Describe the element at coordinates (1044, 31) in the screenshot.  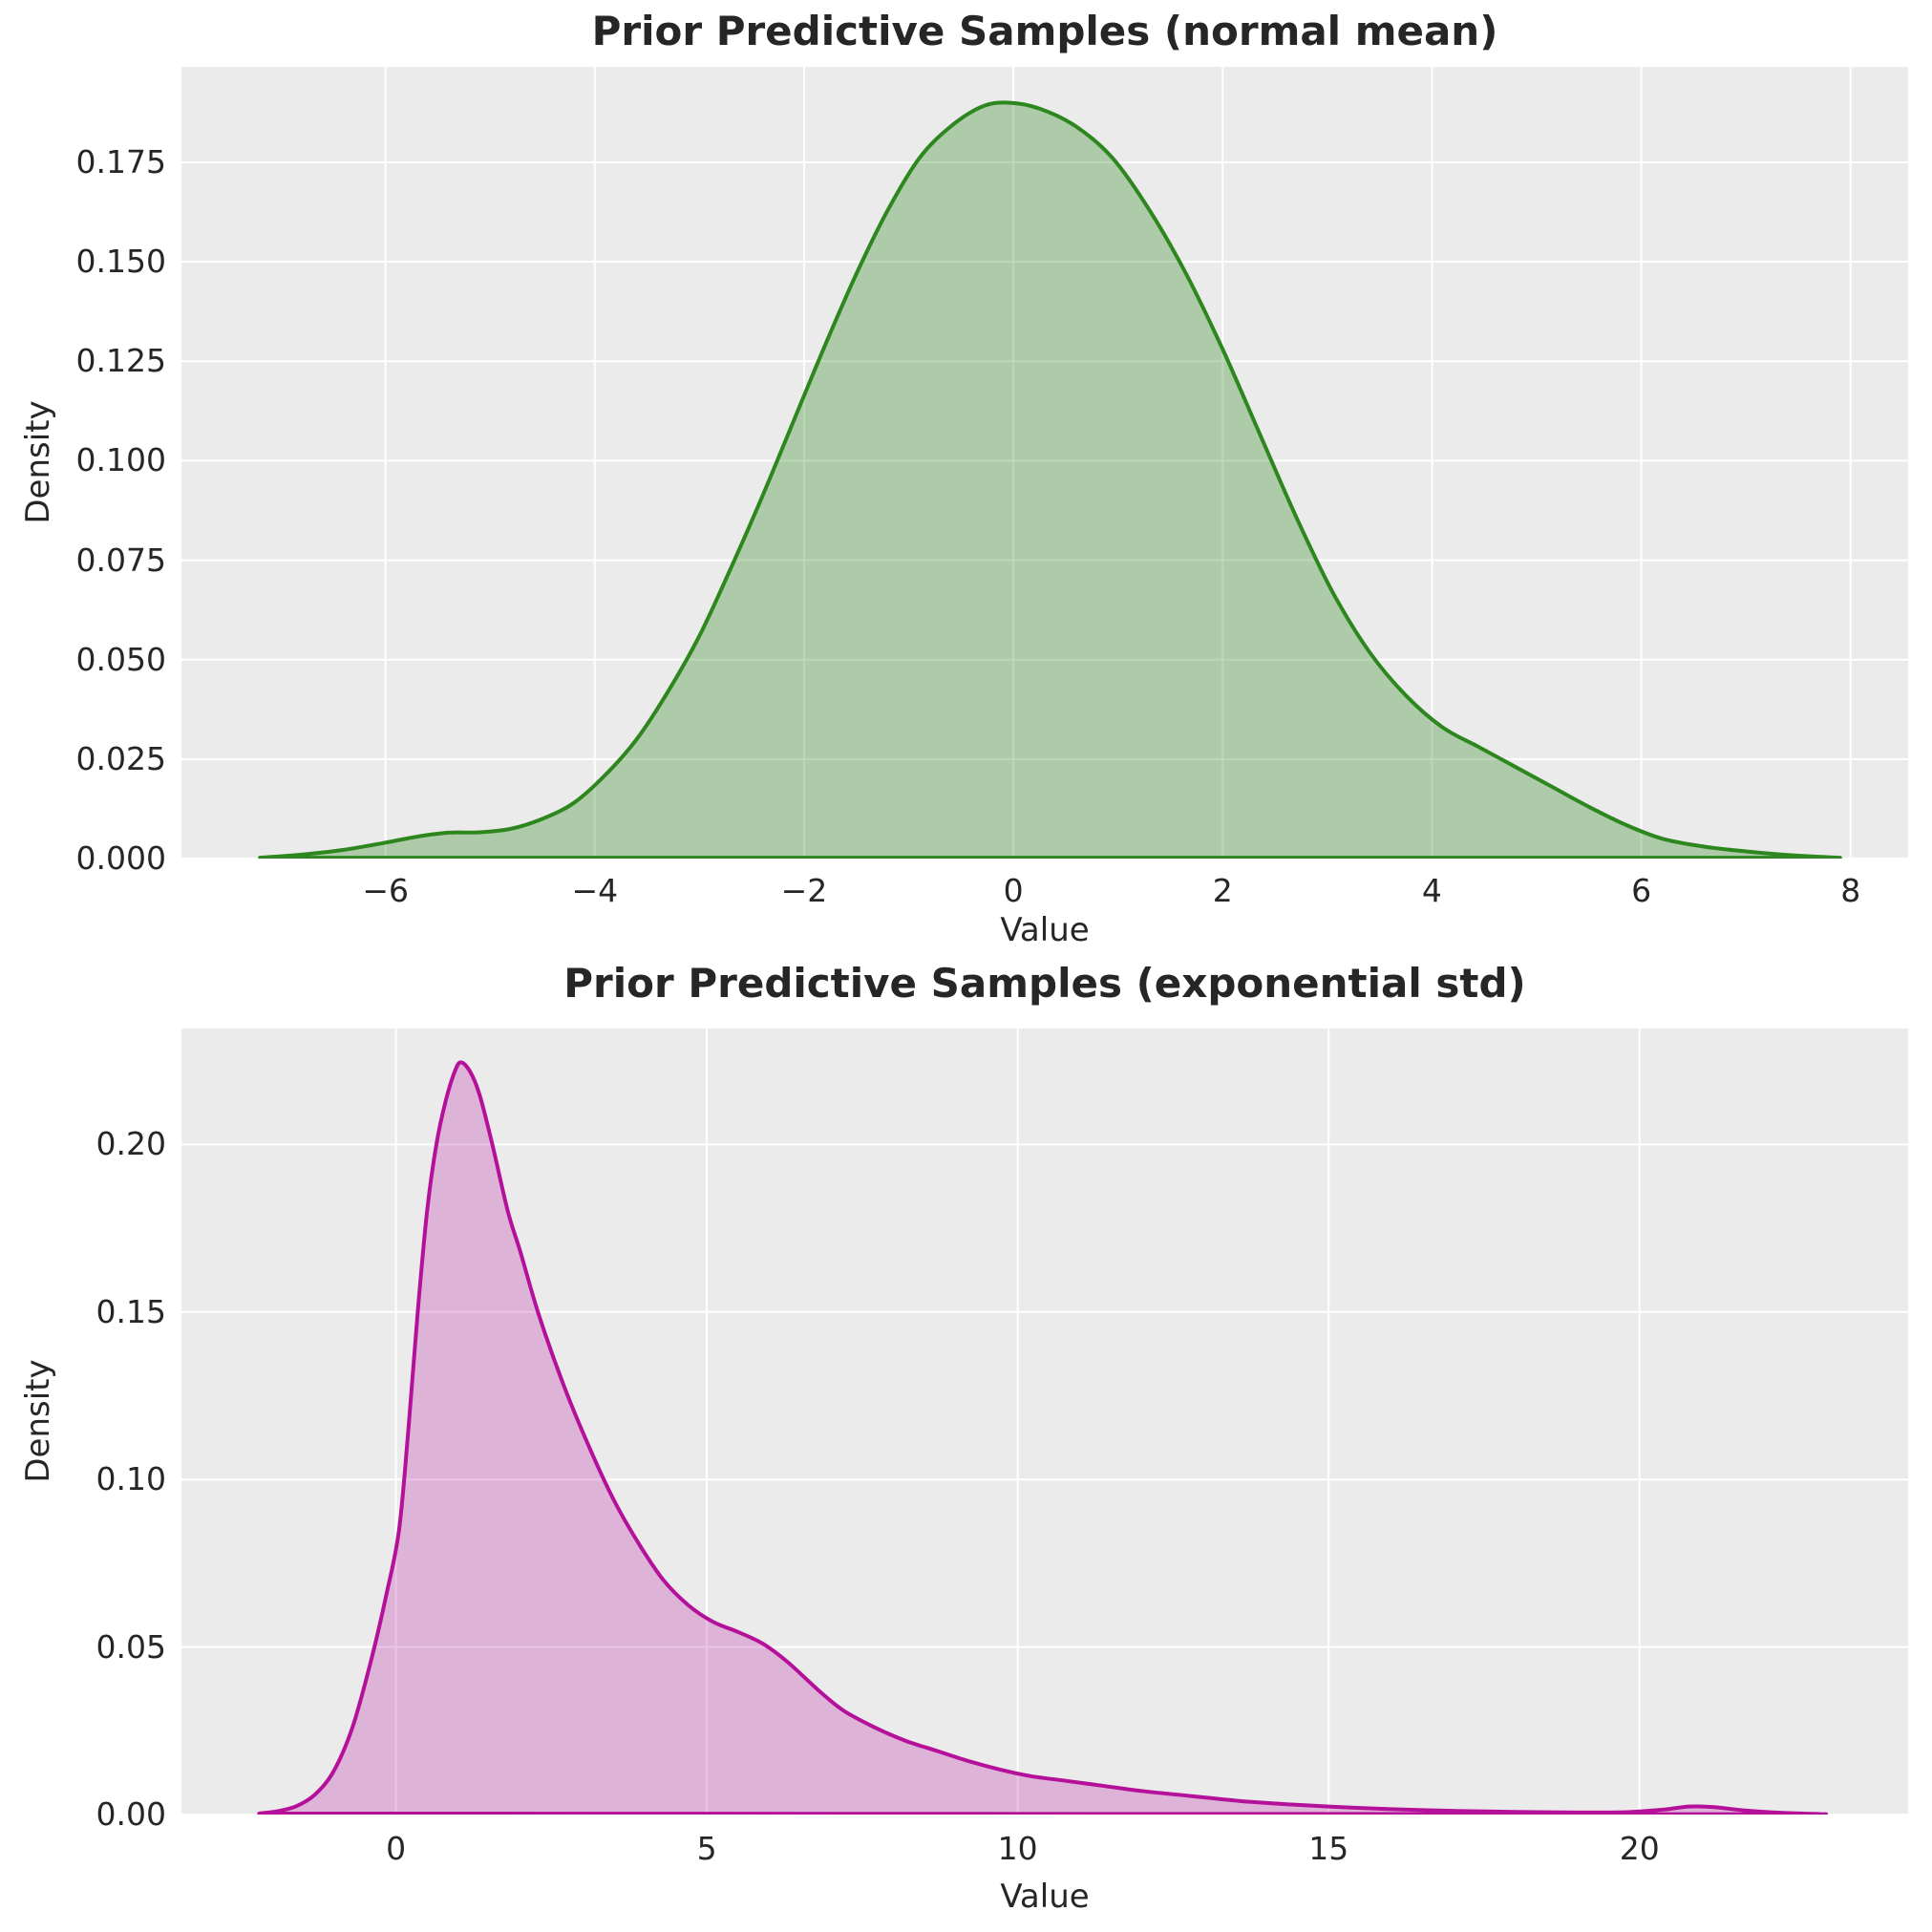
I see `top-chart-title: Prior Predictive Samples (normal mean)` at that location.